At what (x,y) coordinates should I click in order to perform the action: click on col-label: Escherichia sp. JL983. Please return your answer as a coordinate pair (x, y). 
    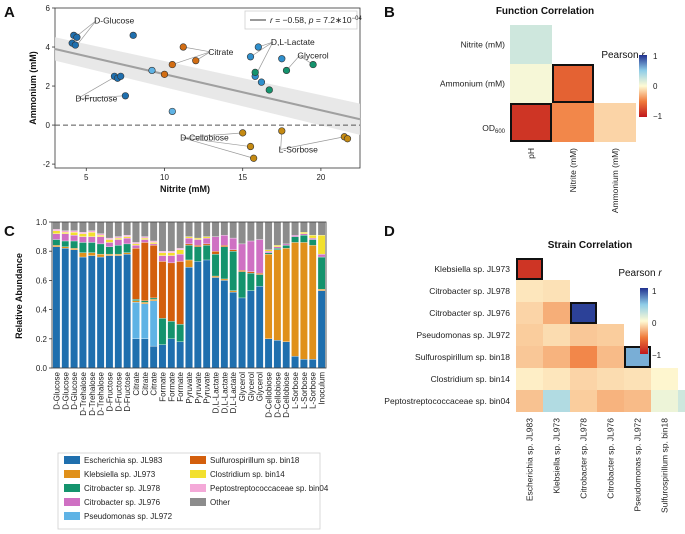
    Looking at the image, I should click on (530, 459).